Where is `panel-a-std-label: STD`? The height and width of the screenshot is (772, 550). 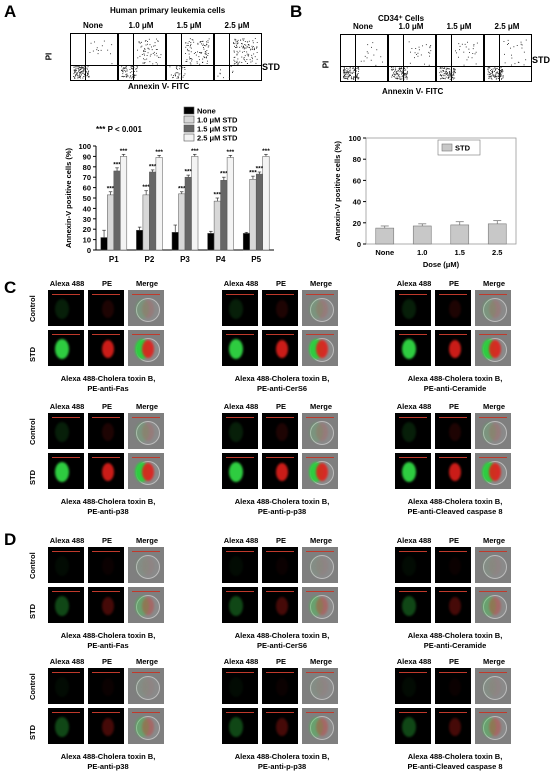
panel-a-std-label: STD is located at coordinates (271, 67).